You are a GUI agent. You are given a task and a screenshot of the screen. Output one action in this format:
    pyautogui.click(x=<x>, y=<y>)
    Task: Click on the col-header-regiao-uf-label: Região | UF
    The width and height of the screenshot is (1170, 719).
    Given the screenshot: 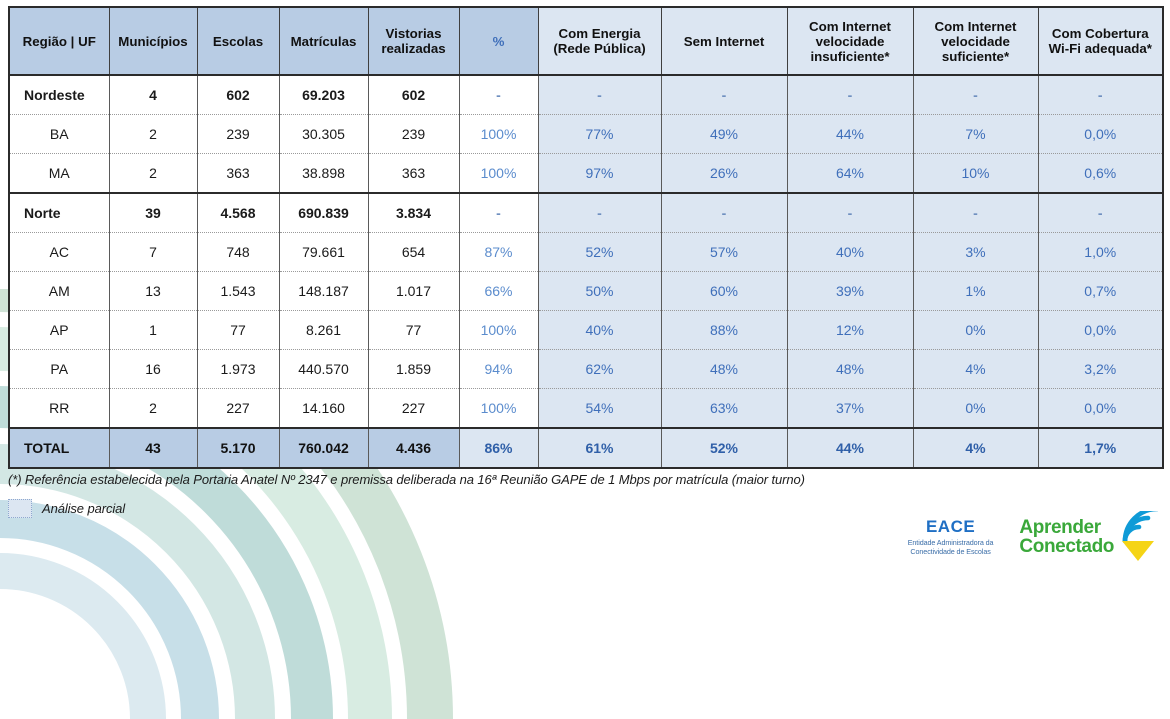 What is the action you would take?
    pyautogui.click(x=59, y=41)
    